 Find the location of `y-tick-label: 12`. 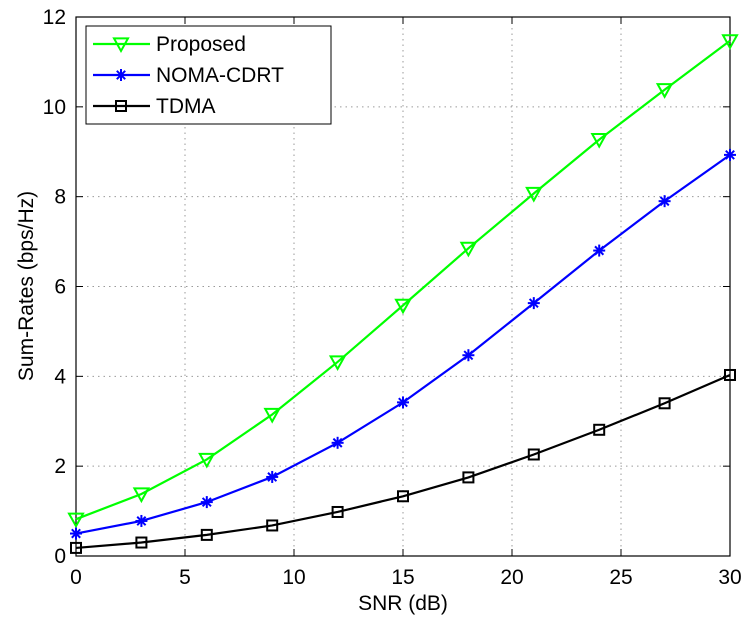

y-tick-label: 12 is located at coordinates (54, 17).